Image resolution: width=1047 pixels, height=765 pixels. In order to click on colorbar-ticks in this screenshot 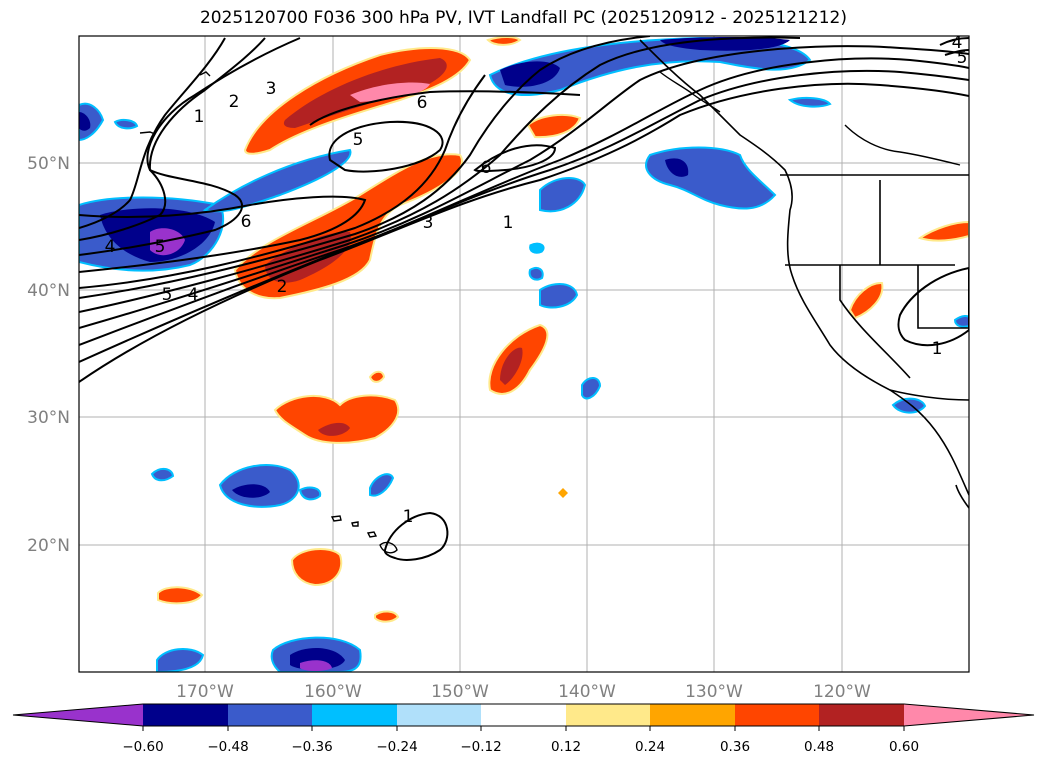, I will do `click(523, 728)`.